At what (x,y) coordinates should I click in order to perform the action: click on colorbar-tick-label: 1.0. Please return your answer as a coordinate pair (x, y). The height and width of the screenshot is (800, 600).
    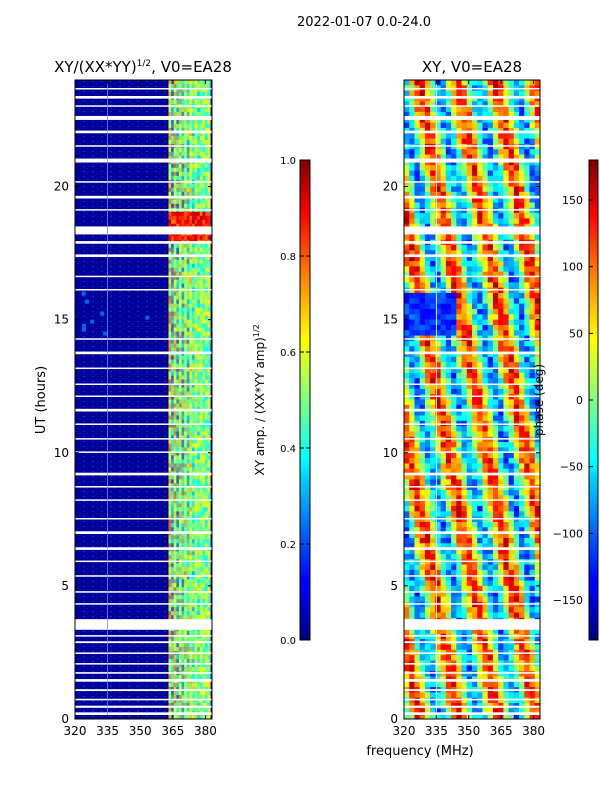
    Looking at the image, I should click on (288, 161).